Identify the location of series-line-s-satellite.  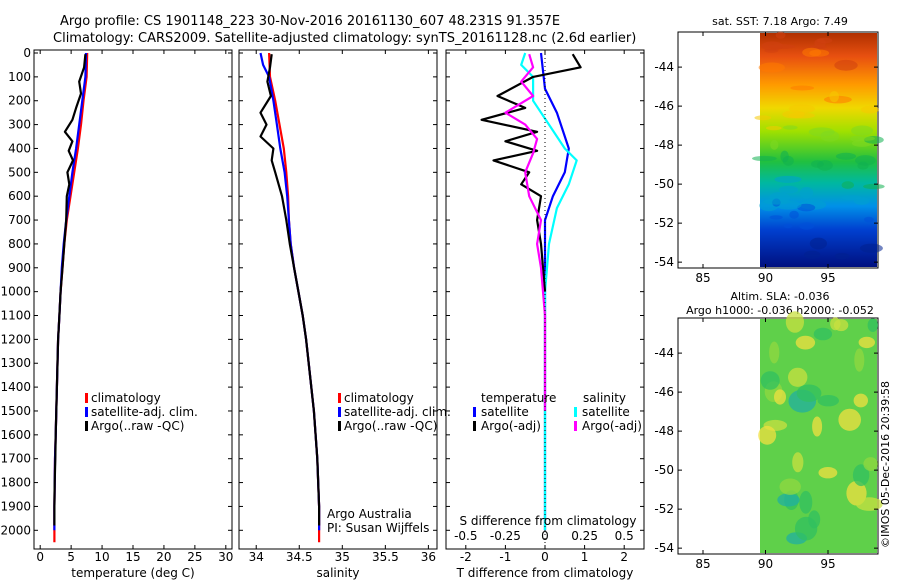
(549, 291).